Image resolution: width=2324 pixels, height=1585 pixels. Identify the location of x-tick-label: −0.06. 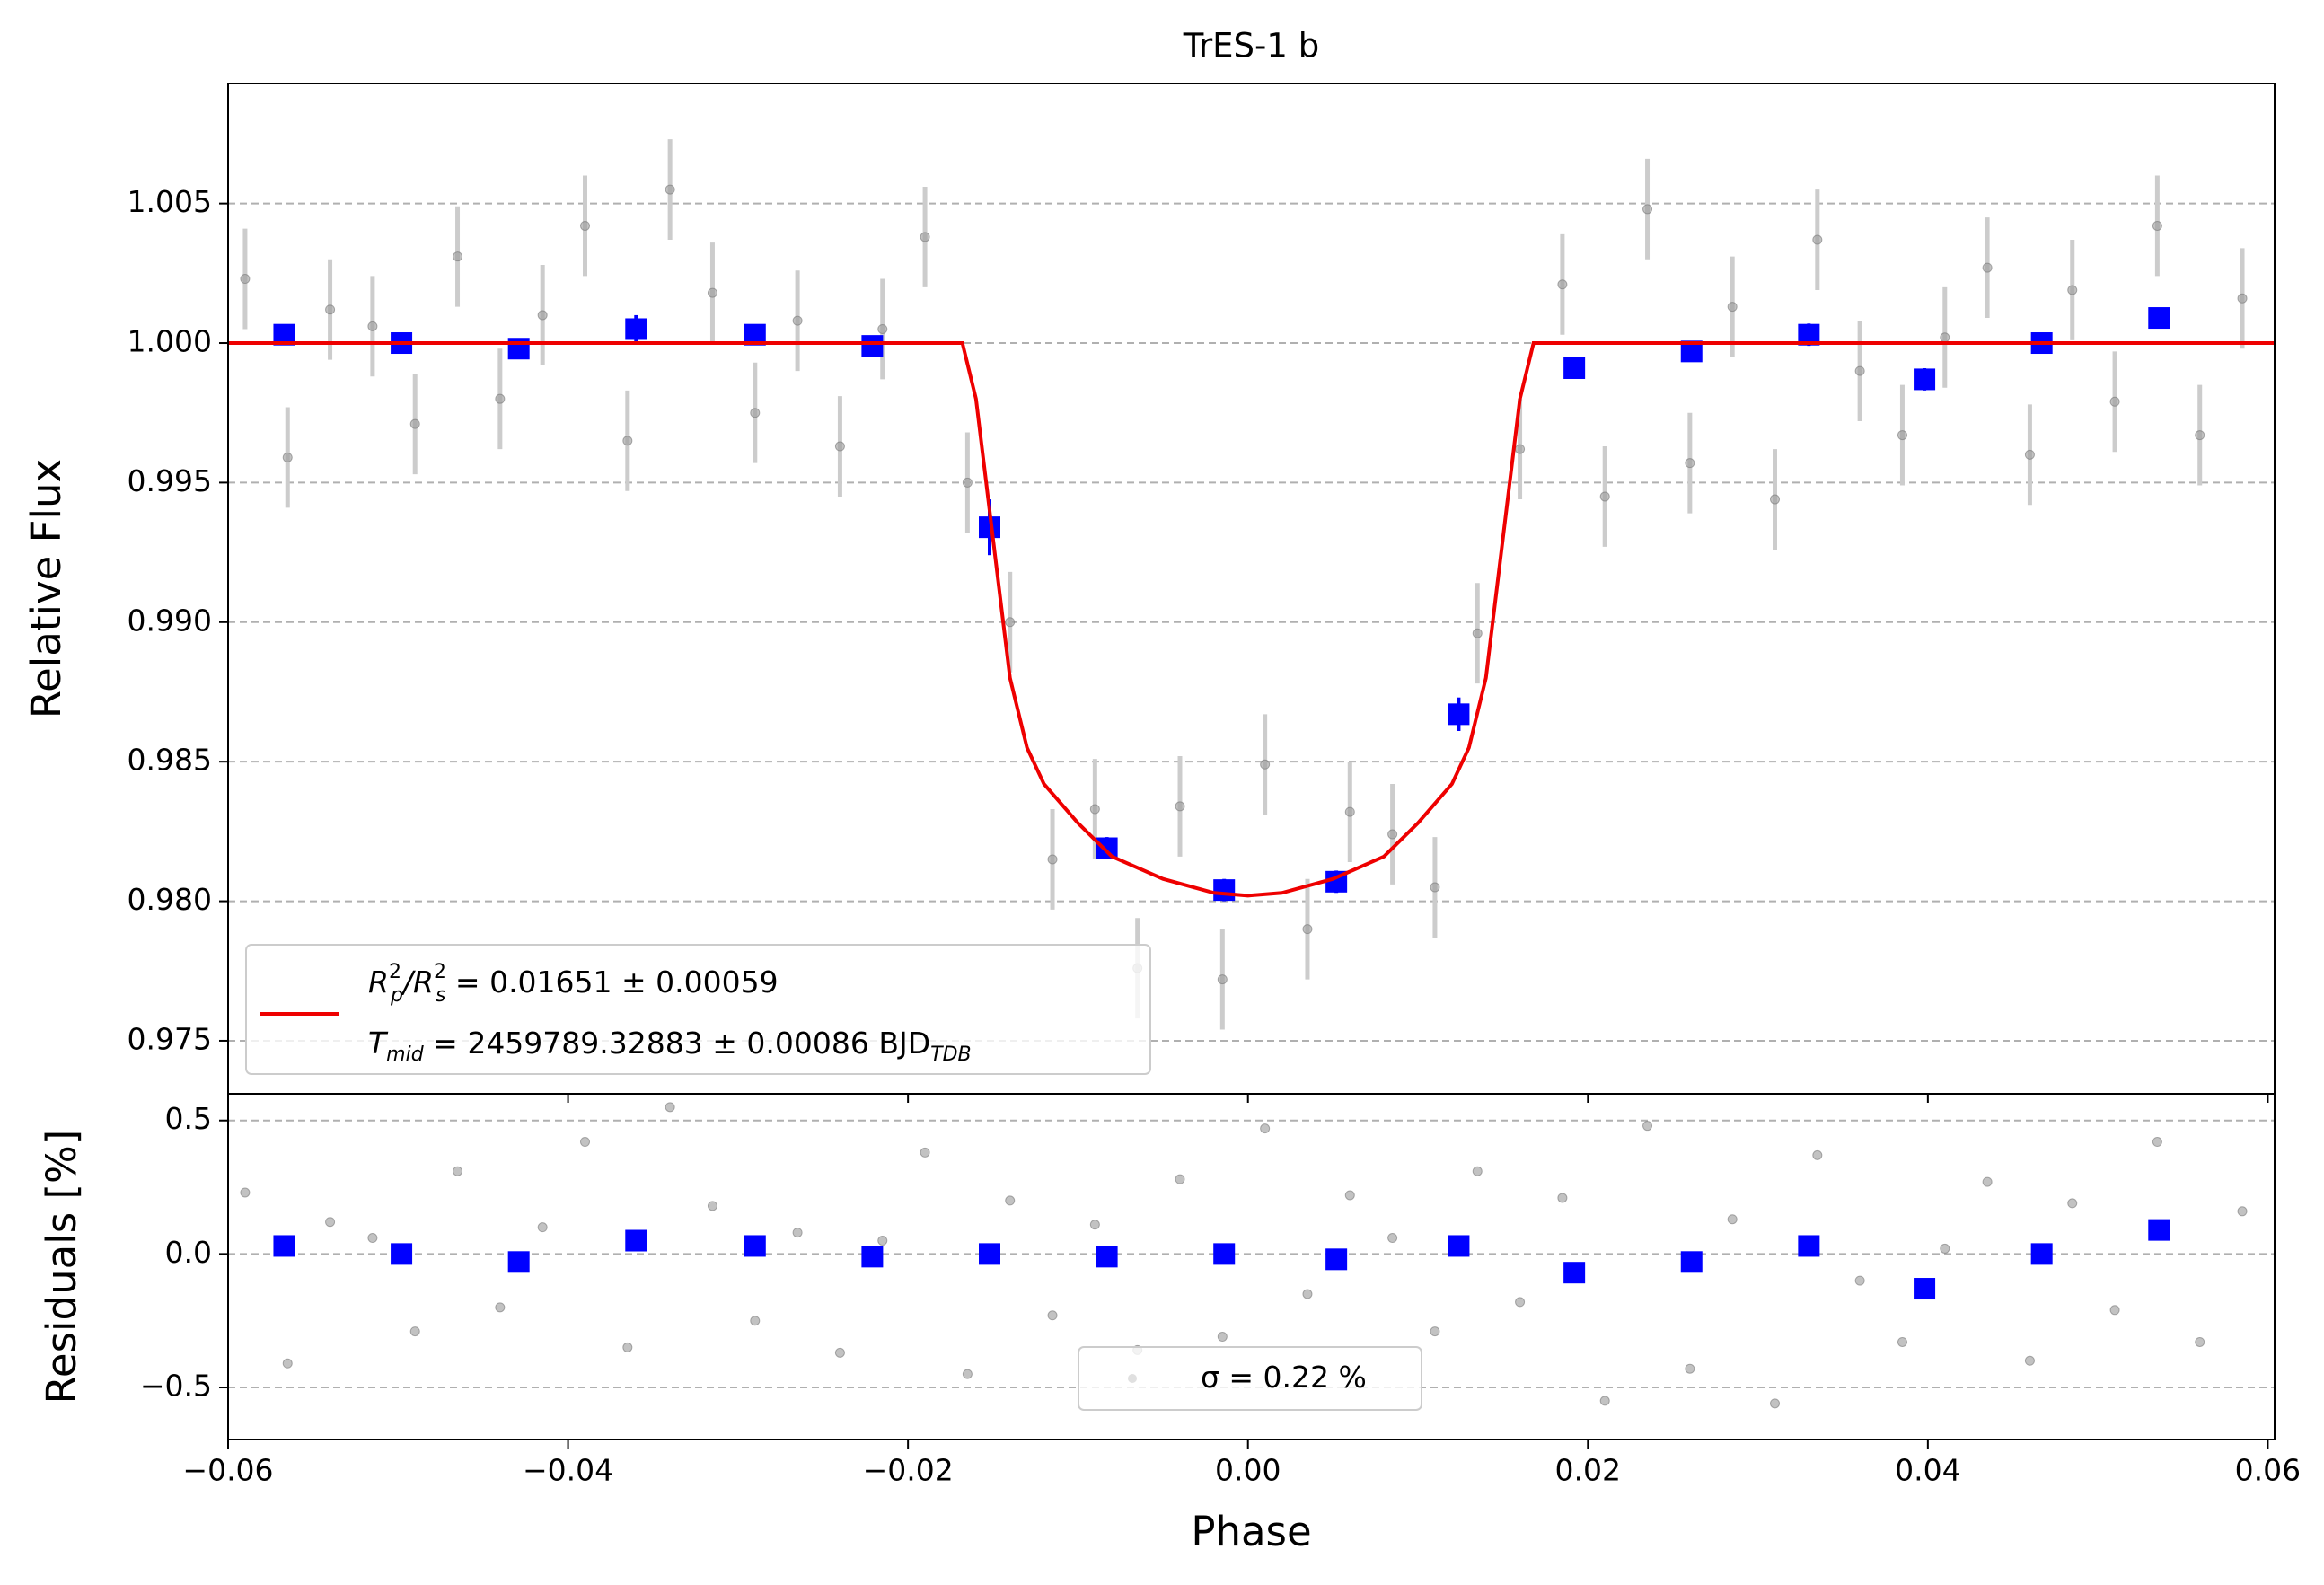
(228, 1470).